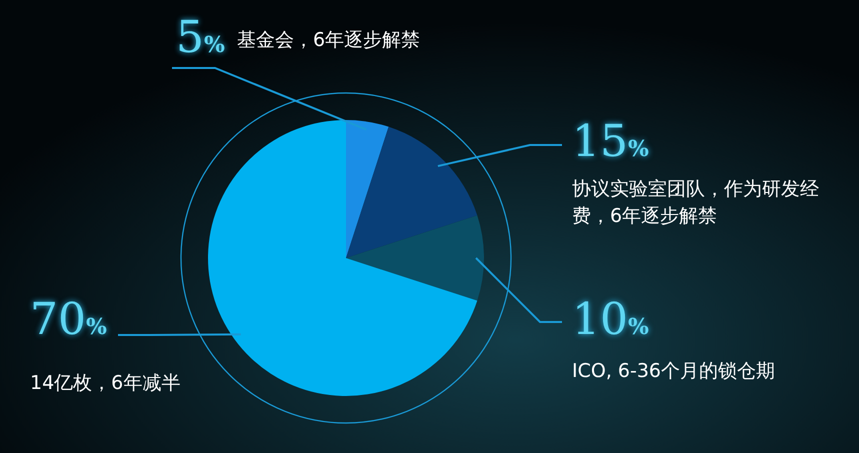 Image resolution: width=859 pixels, height=453 pixels. What do you see at coordinates (610, 142) in the screenshot?
I see `data-label: 15%` at bounding box center [610, 142].